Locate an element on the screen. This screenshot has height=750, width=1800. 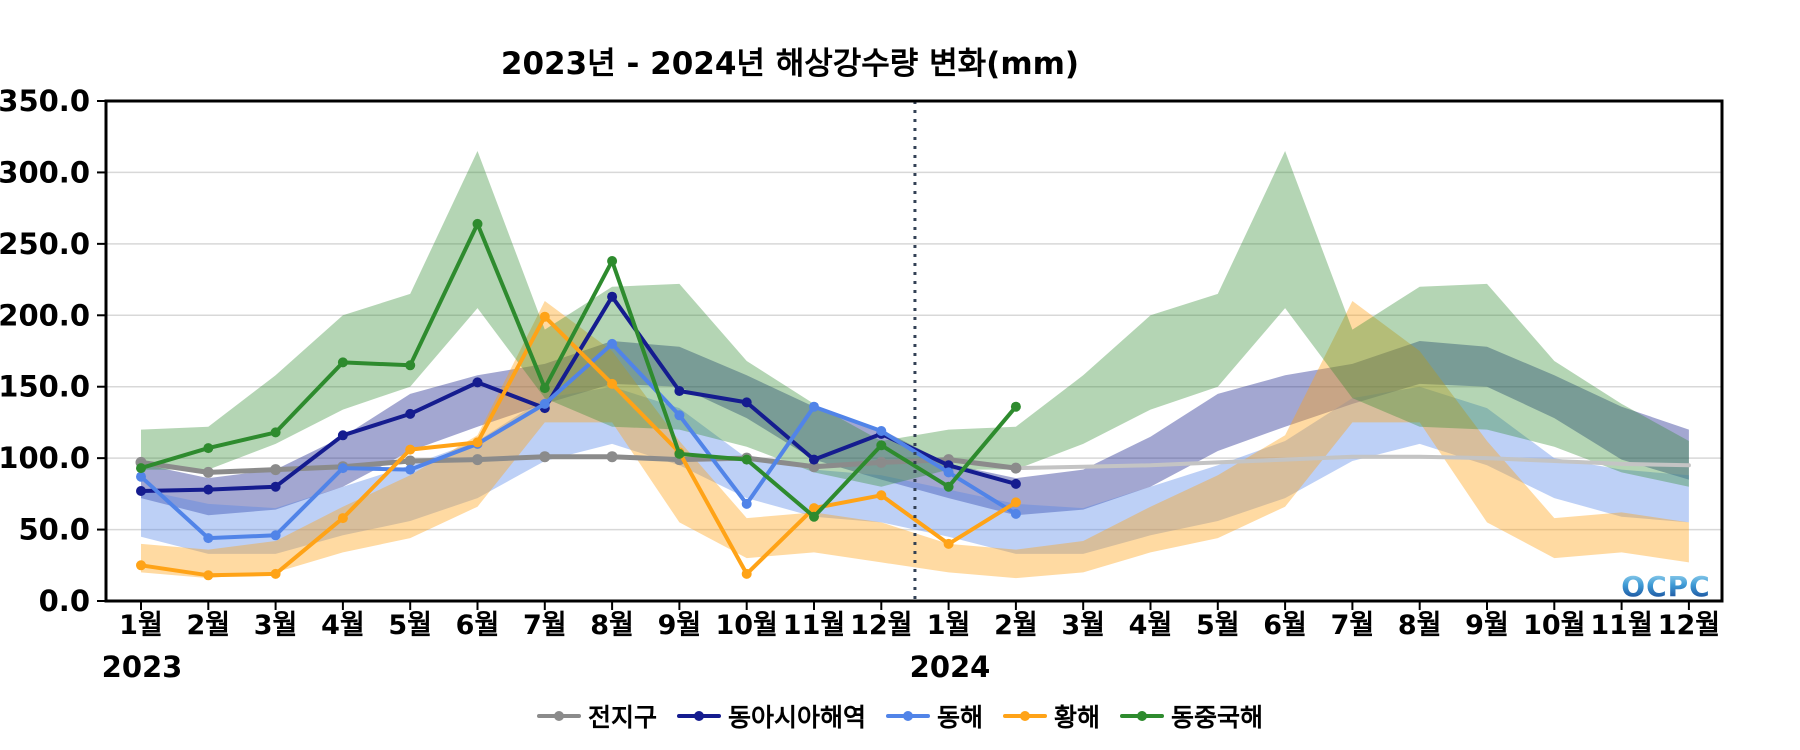
y-tick-label: 150.0 is located at coordinates (45, 387).